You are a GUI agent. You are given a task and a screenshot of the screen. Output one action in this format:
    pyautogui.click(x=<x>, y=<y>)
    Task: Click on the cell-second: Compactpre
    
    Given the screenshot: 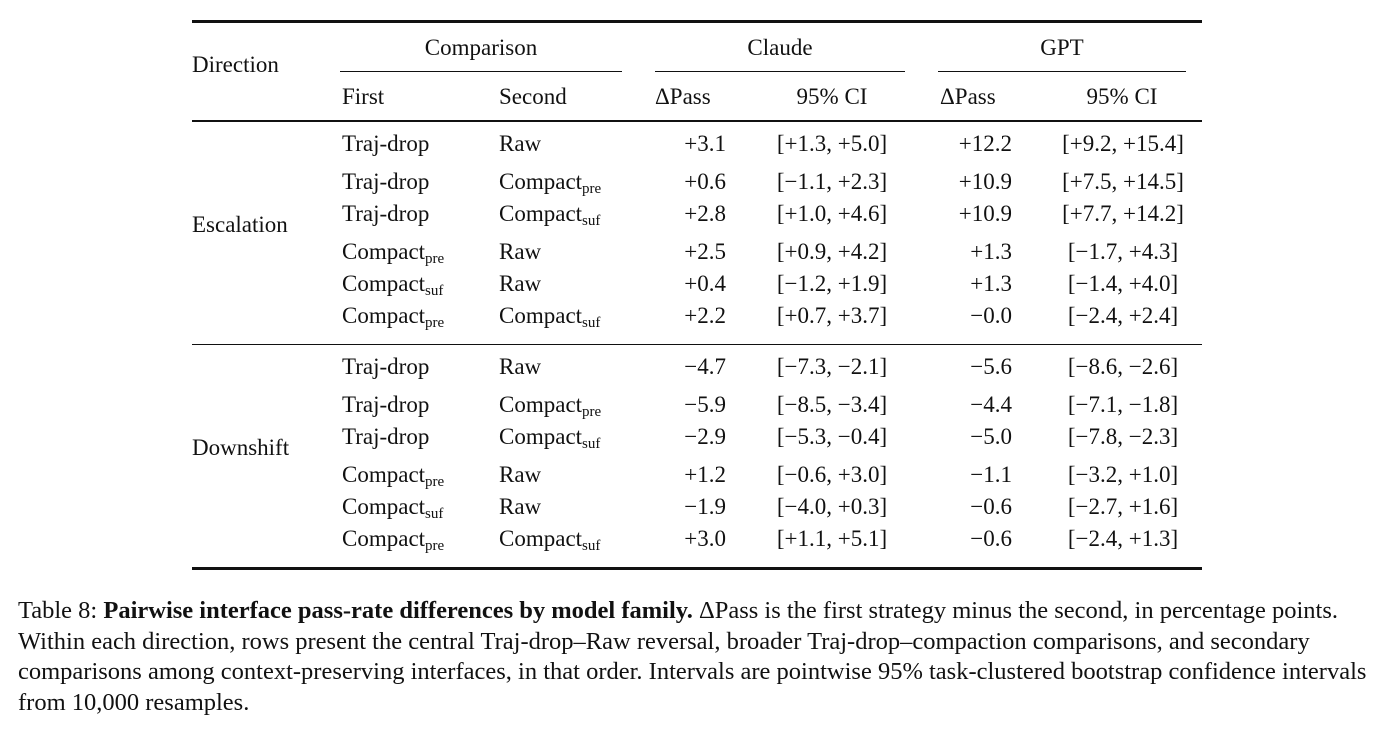 What is the action you would take?
    pyautogui.click(x=550, y=183)
    